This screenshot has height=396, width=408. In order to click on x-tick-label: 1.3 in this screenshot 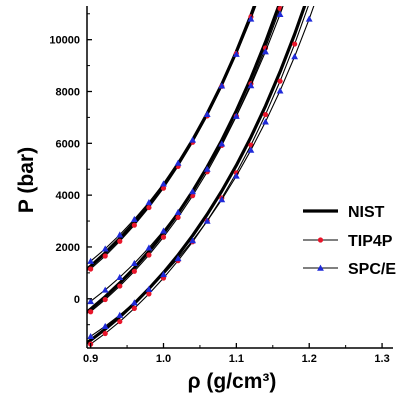, I will do `click(381, 359)`.